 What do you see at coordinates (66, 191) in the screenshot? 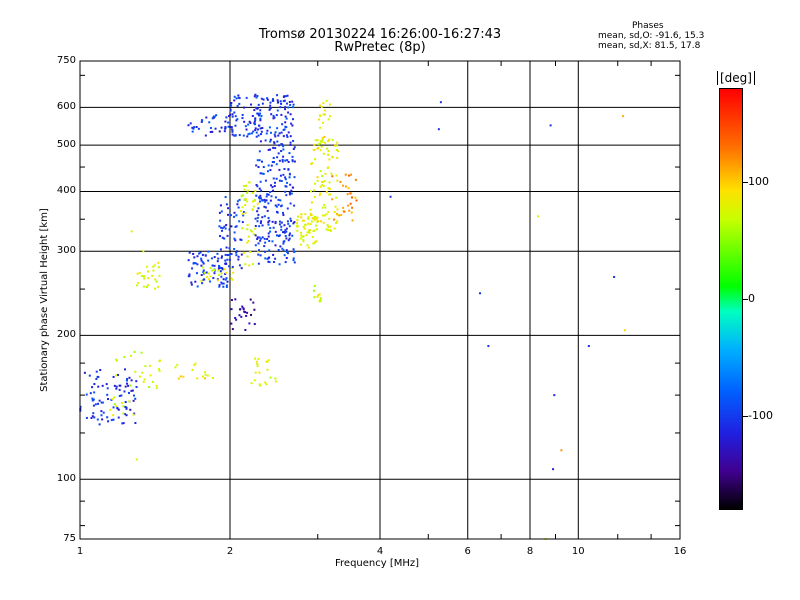
I see `y-tick-label: 400` at bounding box center [66, 191].